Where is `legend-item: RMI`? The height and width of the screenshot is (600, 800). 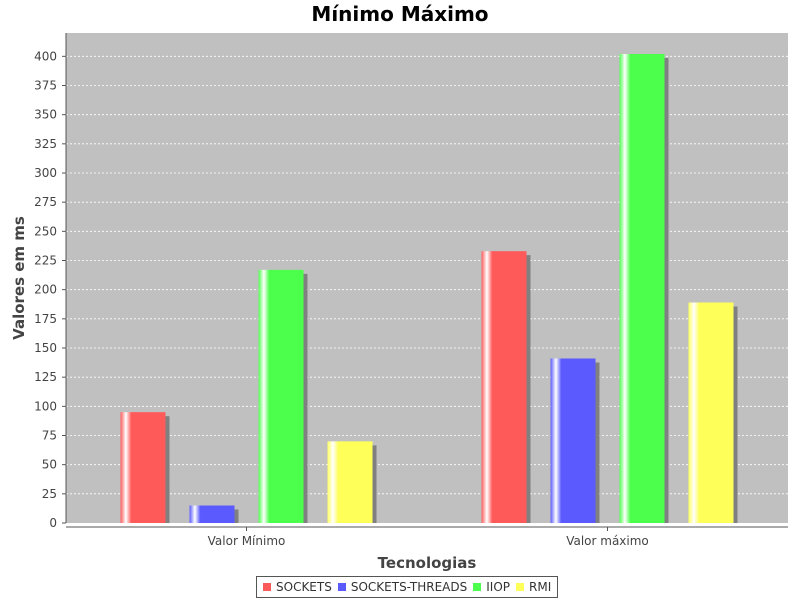
legend-item: RMI is located at coordinates (533, 587).